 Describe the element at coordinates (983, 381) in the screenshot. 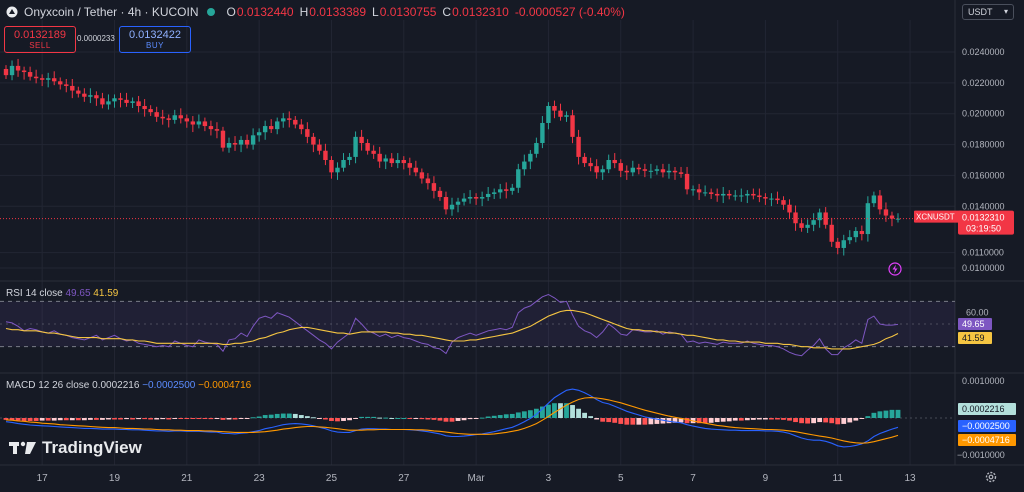

I see `macd-axis-label: 0.0010000` at that location.